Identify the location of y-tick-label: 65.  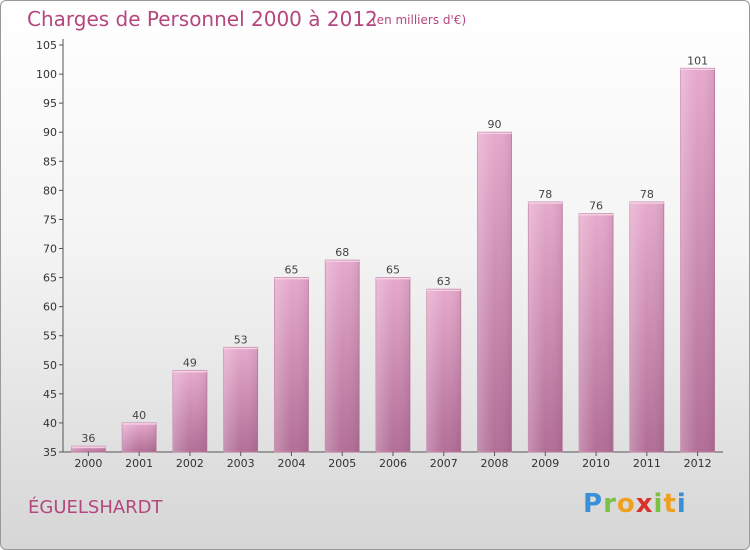
(50, 278).